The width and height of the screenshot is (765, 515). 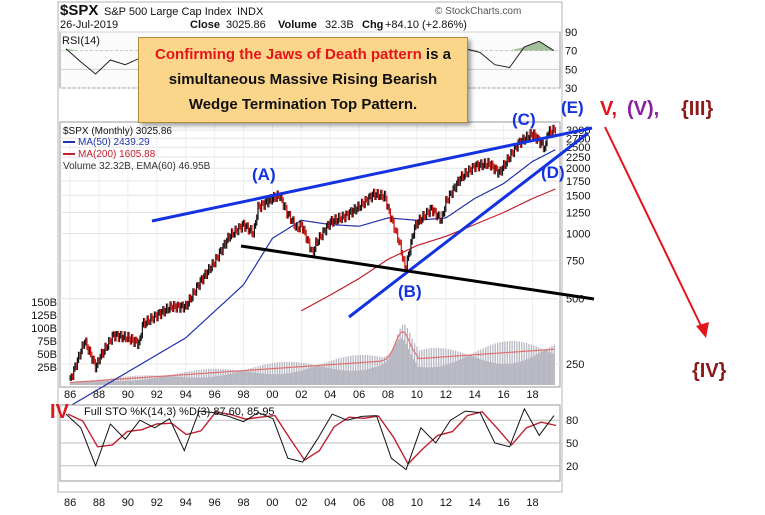 What do you see at coordinates (417, 395) in the screenshot?
I see `x-tick-label: 10` at bounding box center [417, 395].